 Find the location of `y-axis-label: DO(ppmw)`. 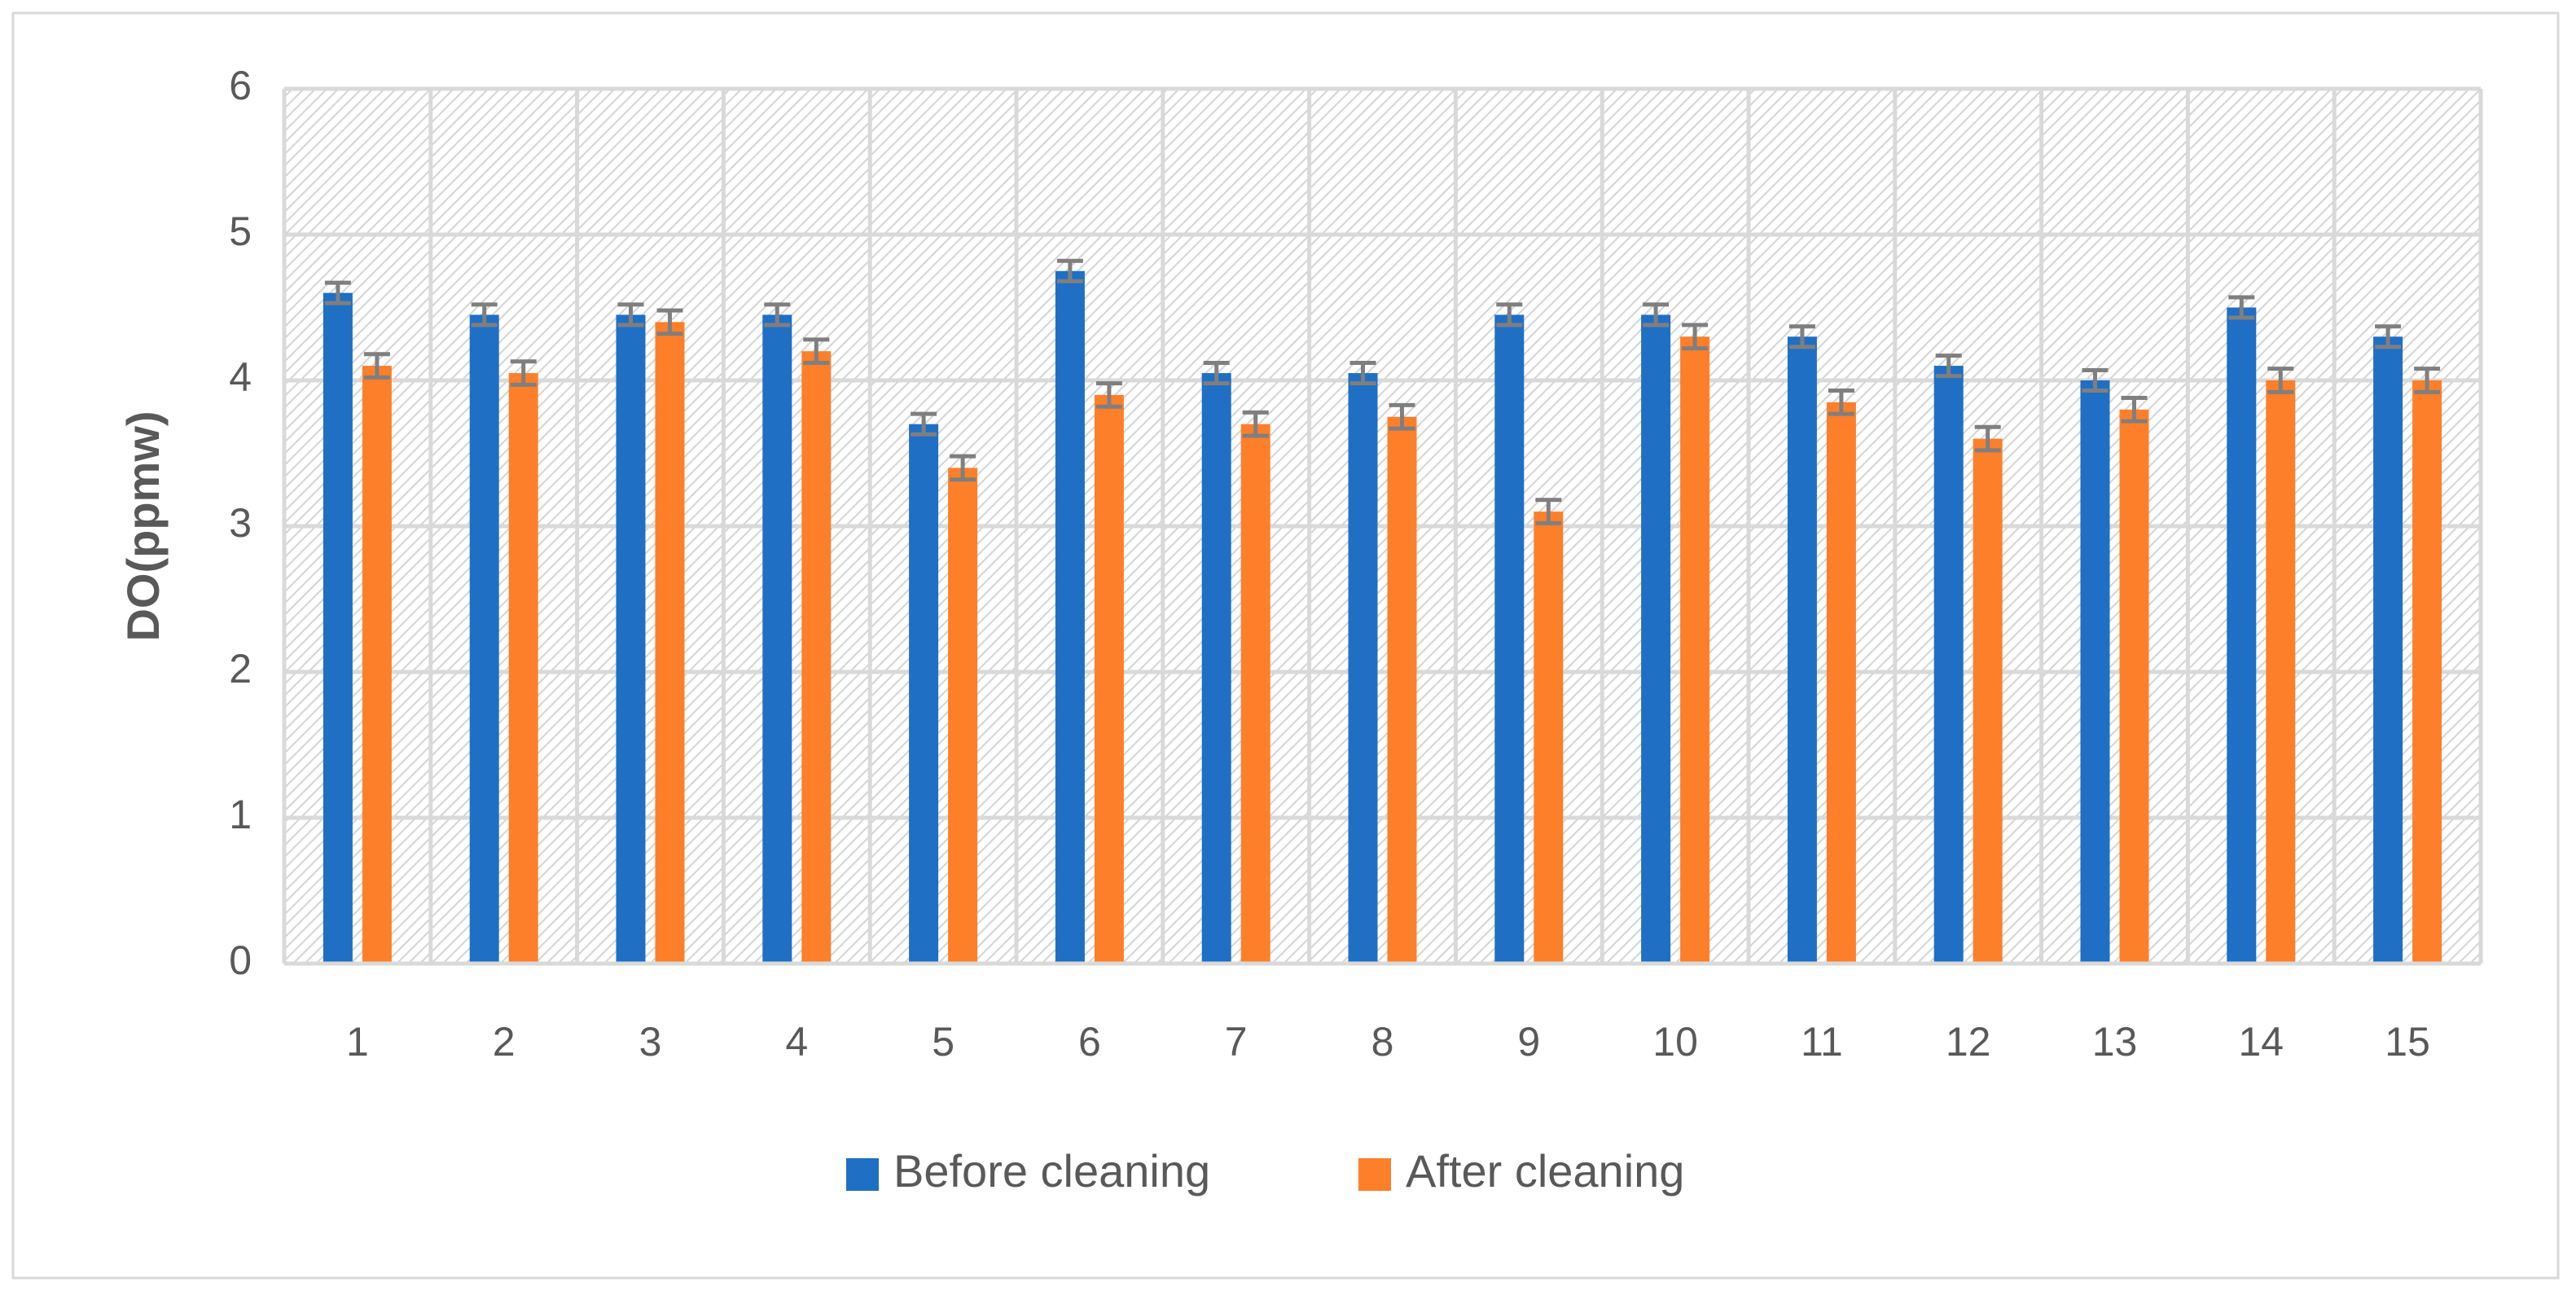

y-axis-label: DO(ppmw) is located at coordinates (143, 526).